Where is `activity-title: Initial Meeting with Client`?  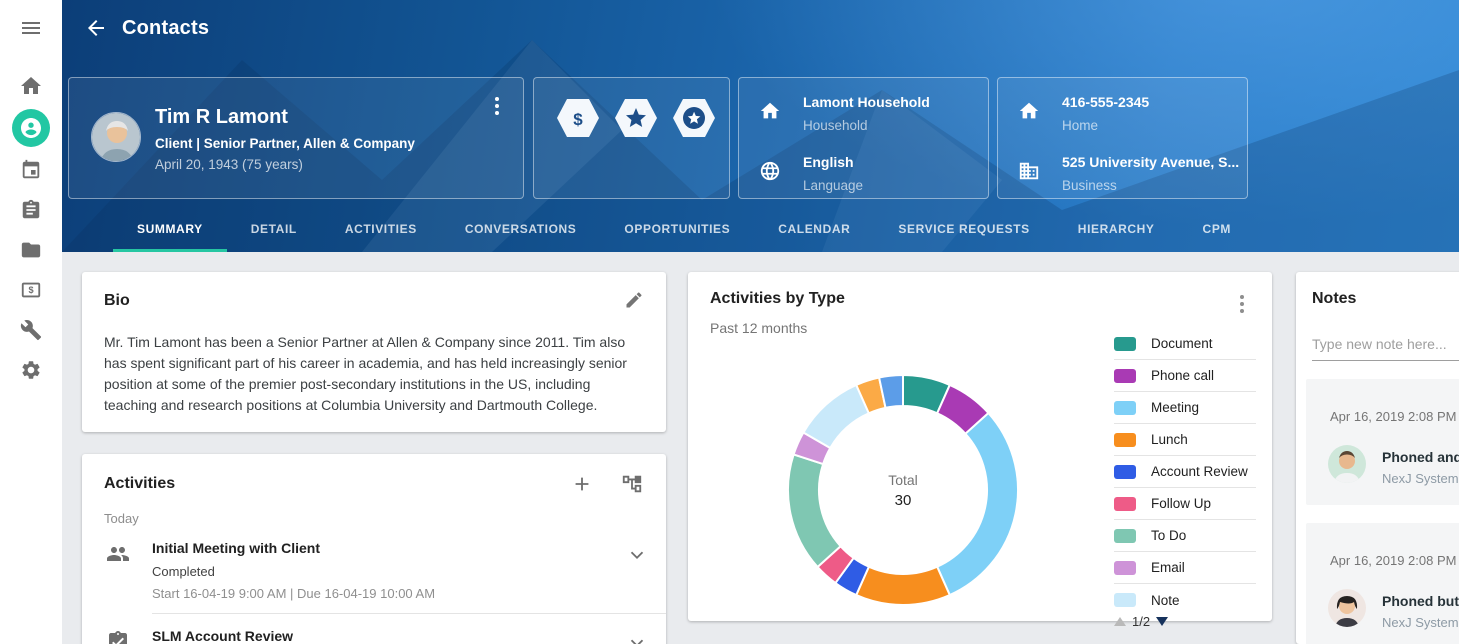
activity-title: Initial Meeting with Client is located at coordinates (236, 548).